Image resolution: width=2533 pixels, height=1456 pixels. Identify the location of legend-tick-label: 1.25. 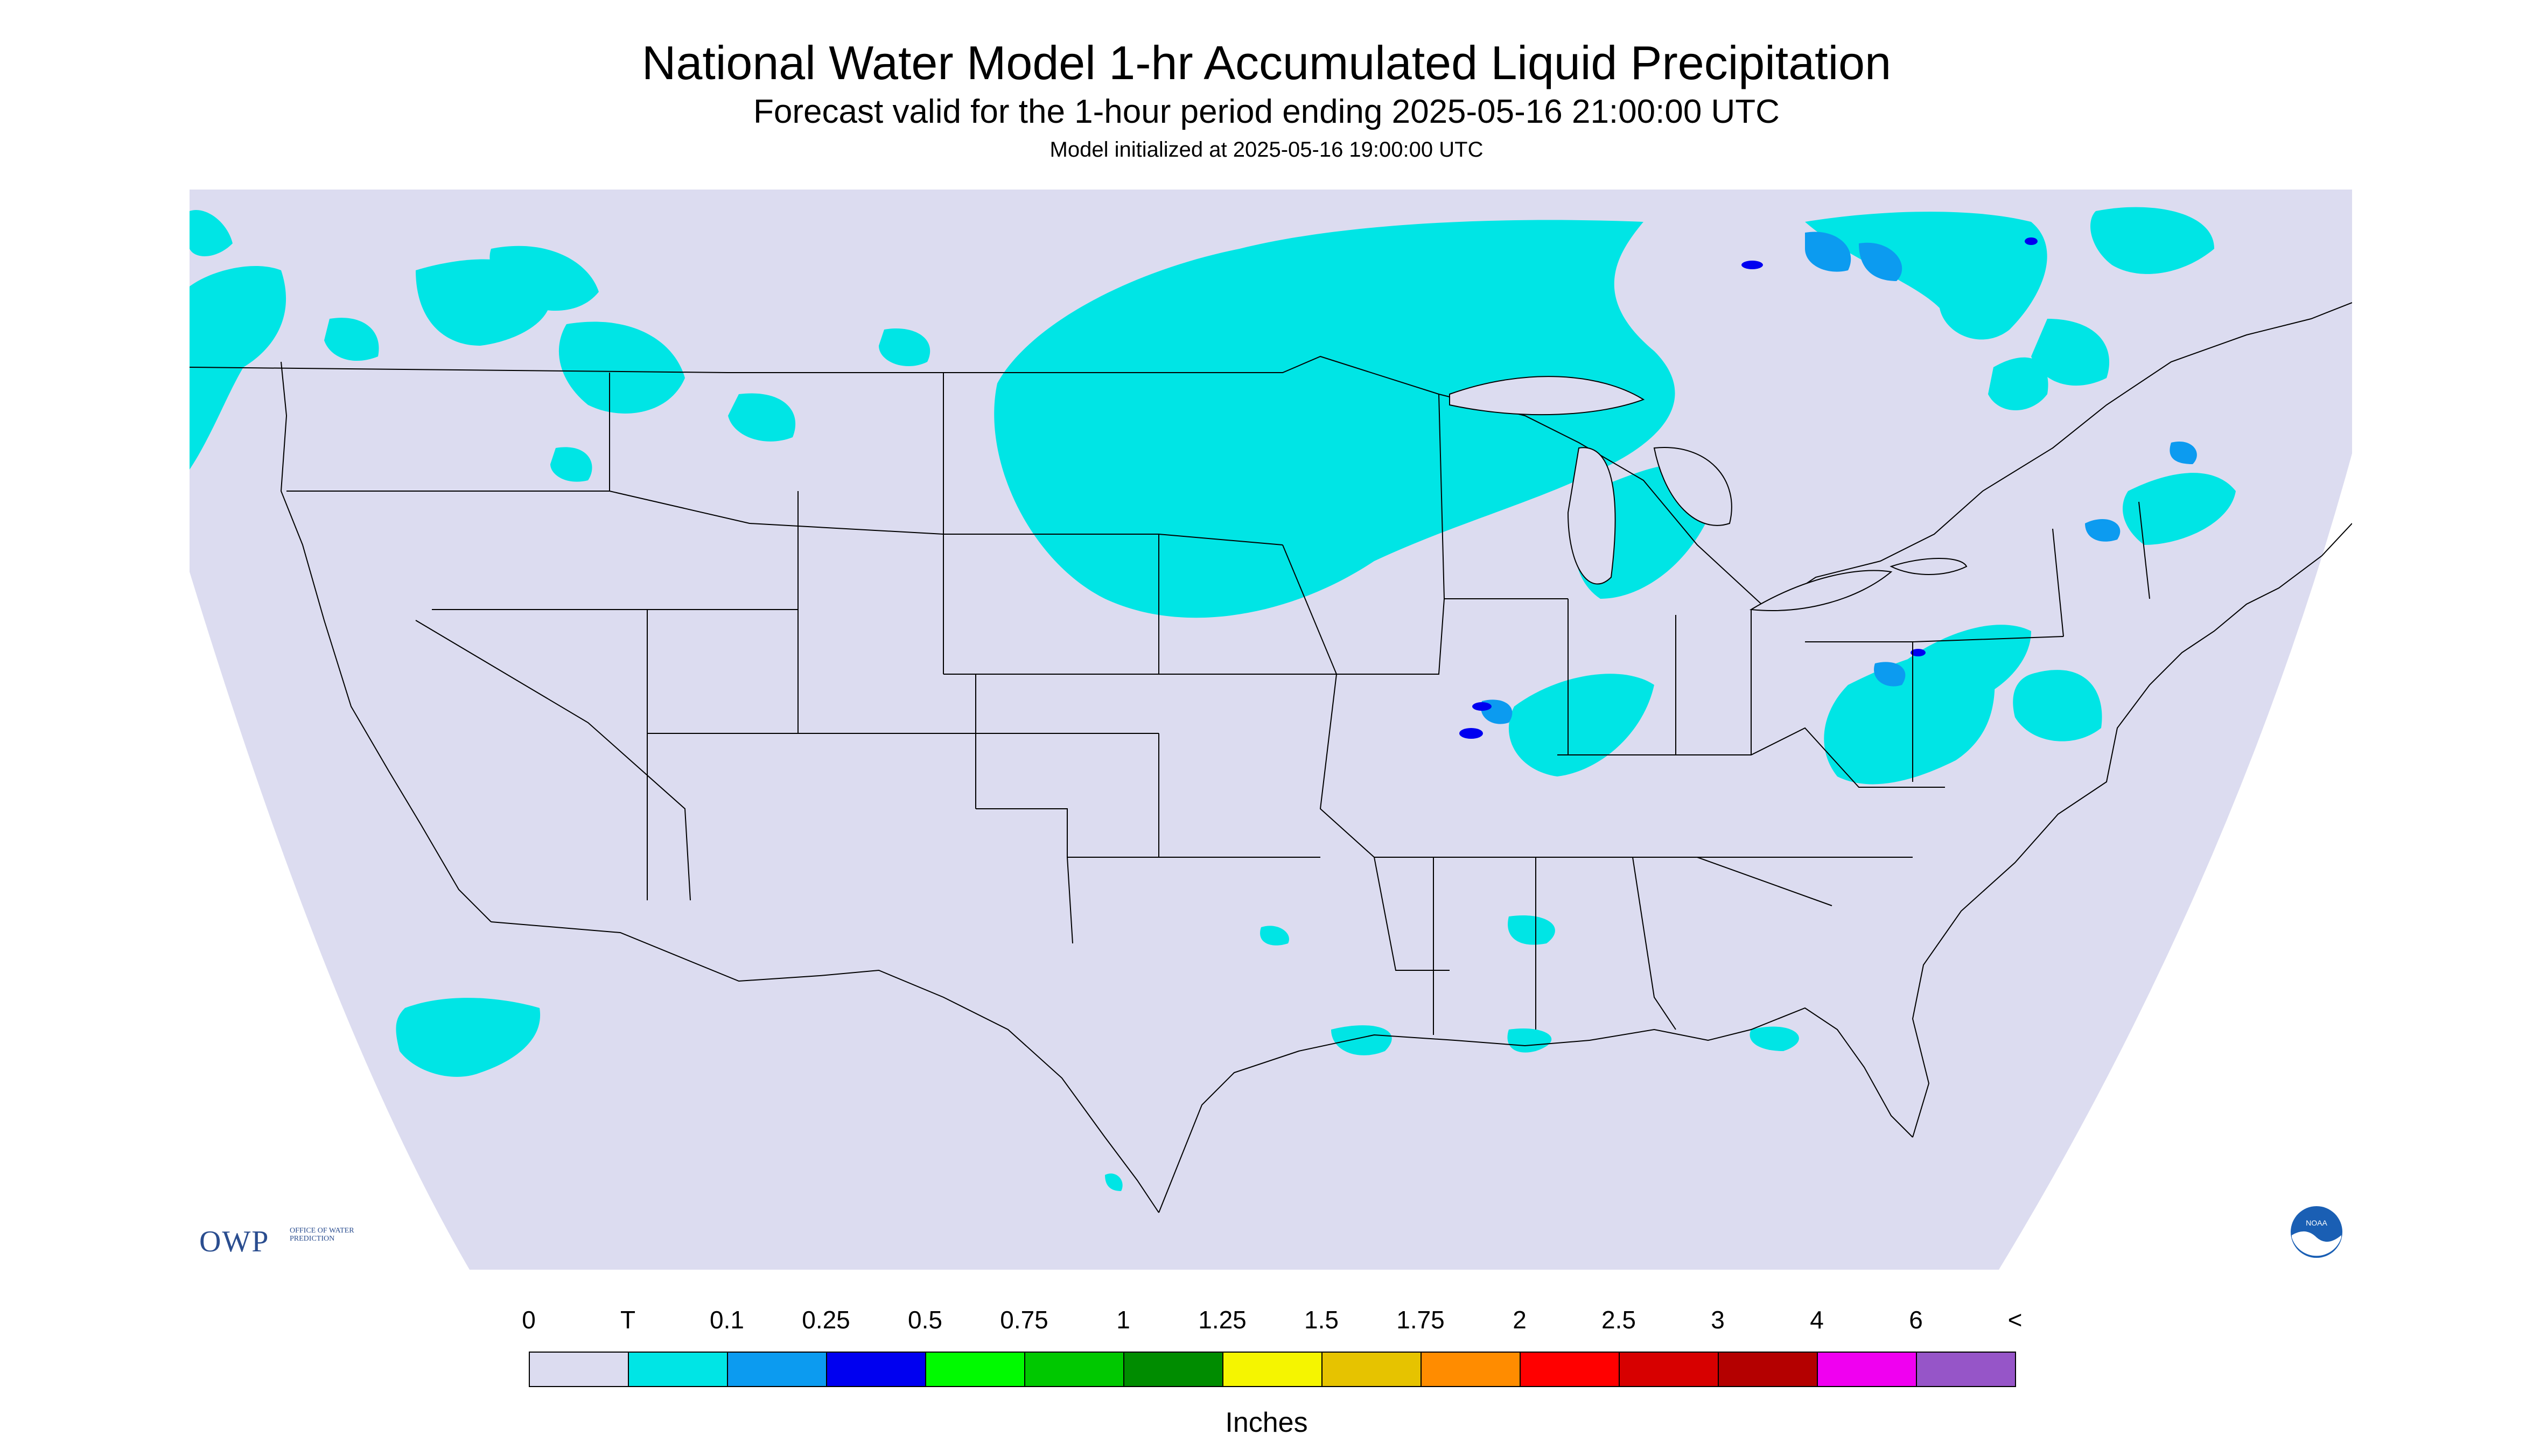
(1222, 1320).